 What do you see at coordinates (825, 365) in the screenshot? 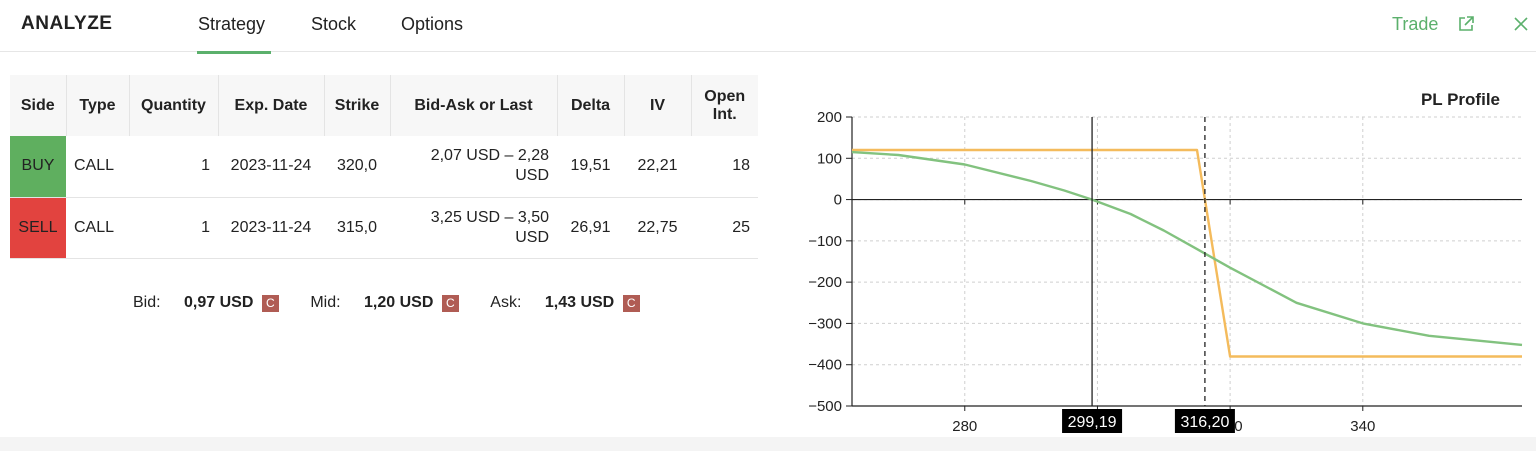
I see `y-tick-label: −400` at bounding box center [825, 365].